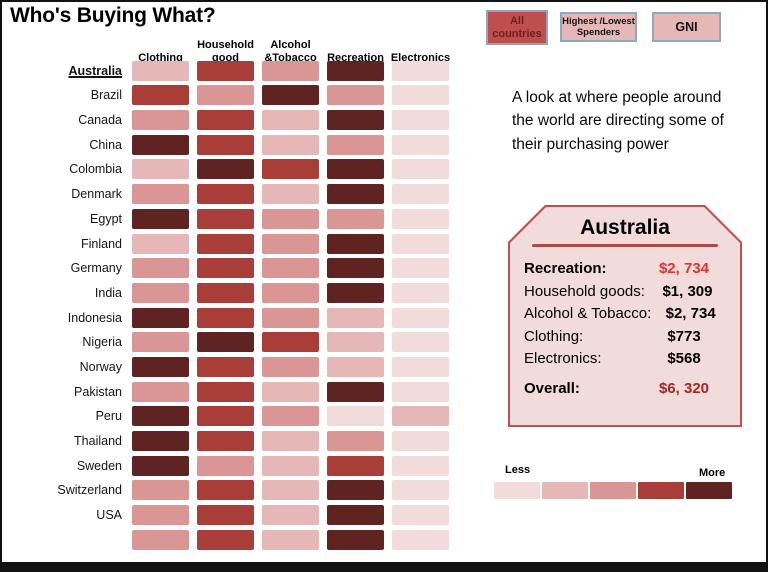  Describe the element at coordinates (95, 70) in the screenshot. I see `country-label-australia: Australia` at that location.